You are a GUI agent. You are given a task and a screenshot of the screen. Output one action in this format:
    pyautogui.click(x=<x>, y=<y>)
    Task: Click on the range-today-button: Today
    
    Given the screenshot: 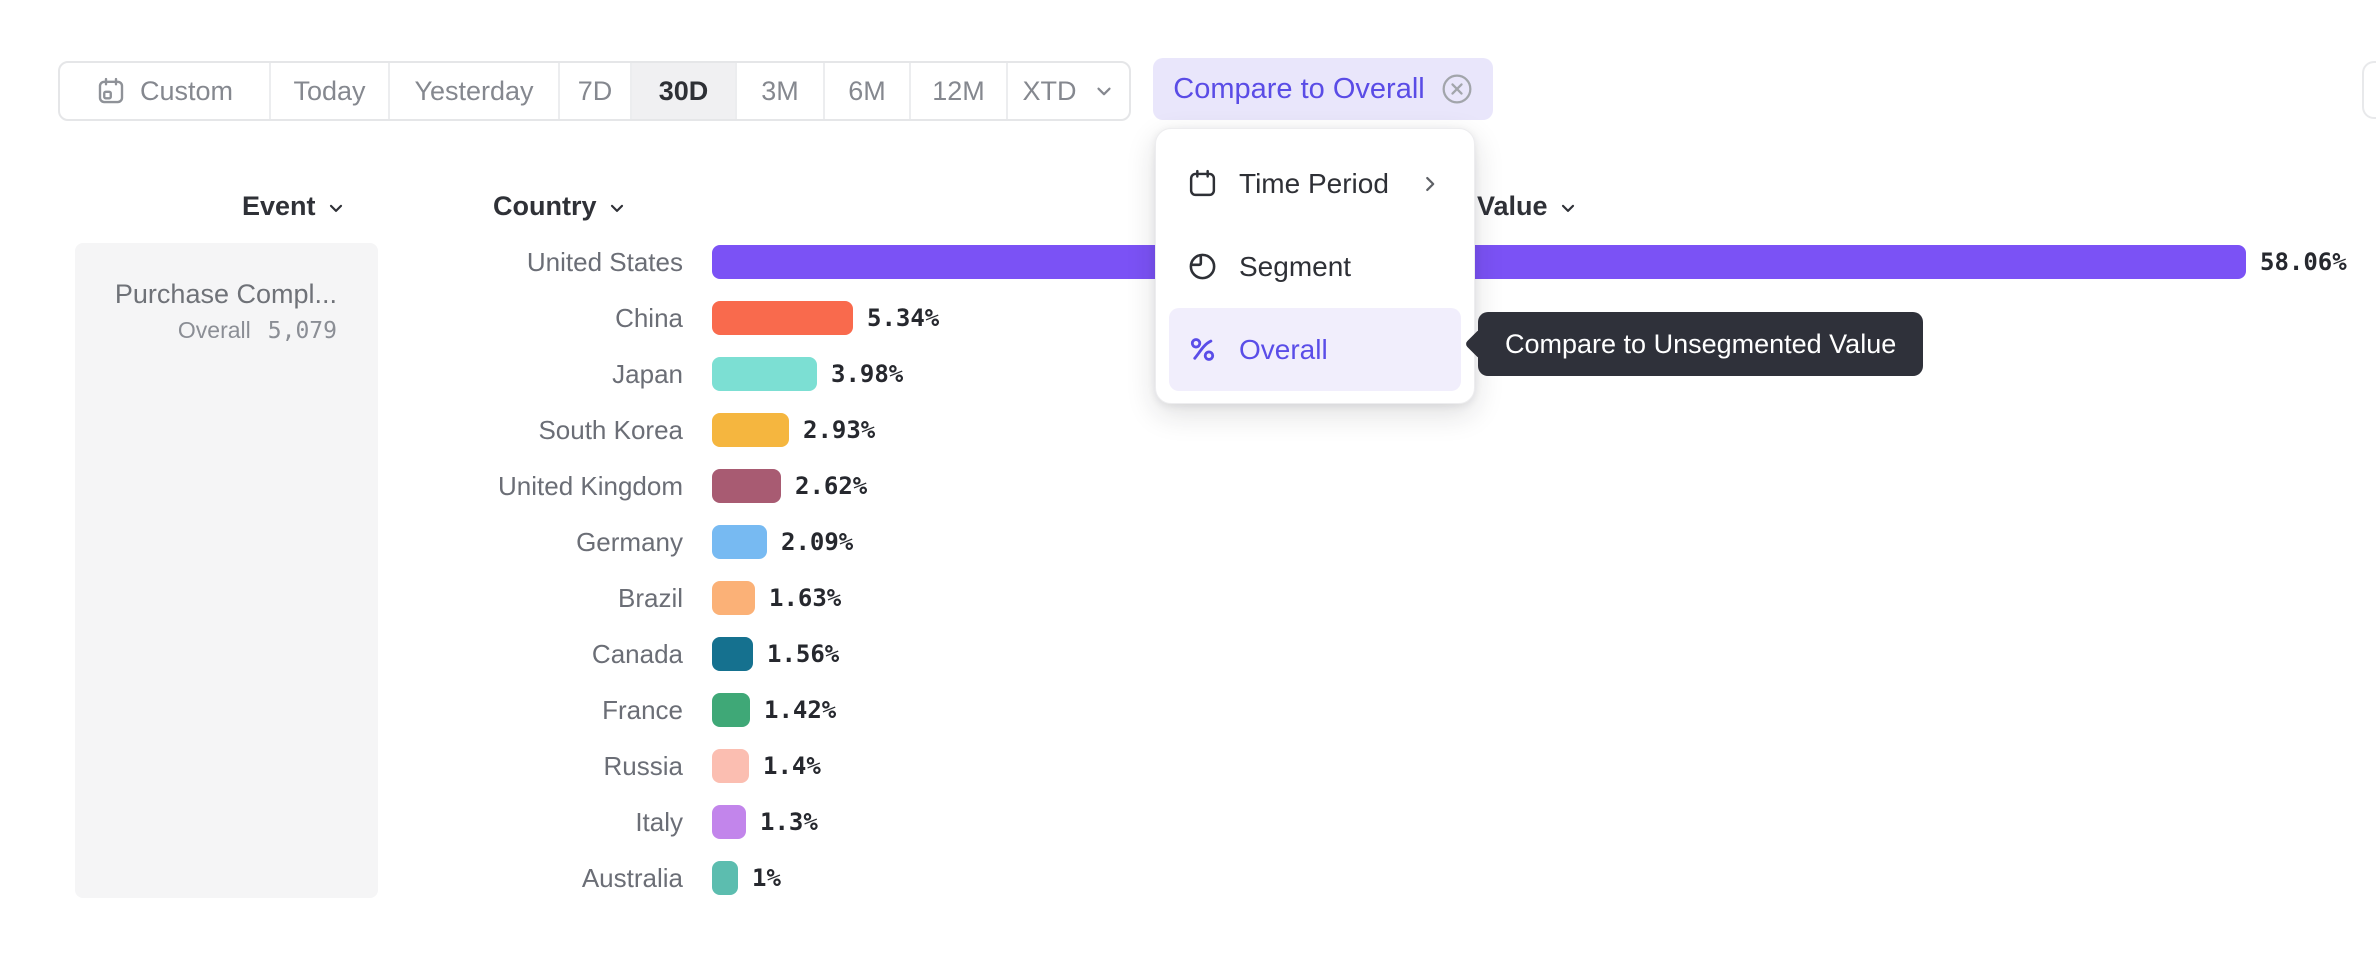 What is the action you would take?
    pyautogui.click(x=328, y=91)
    